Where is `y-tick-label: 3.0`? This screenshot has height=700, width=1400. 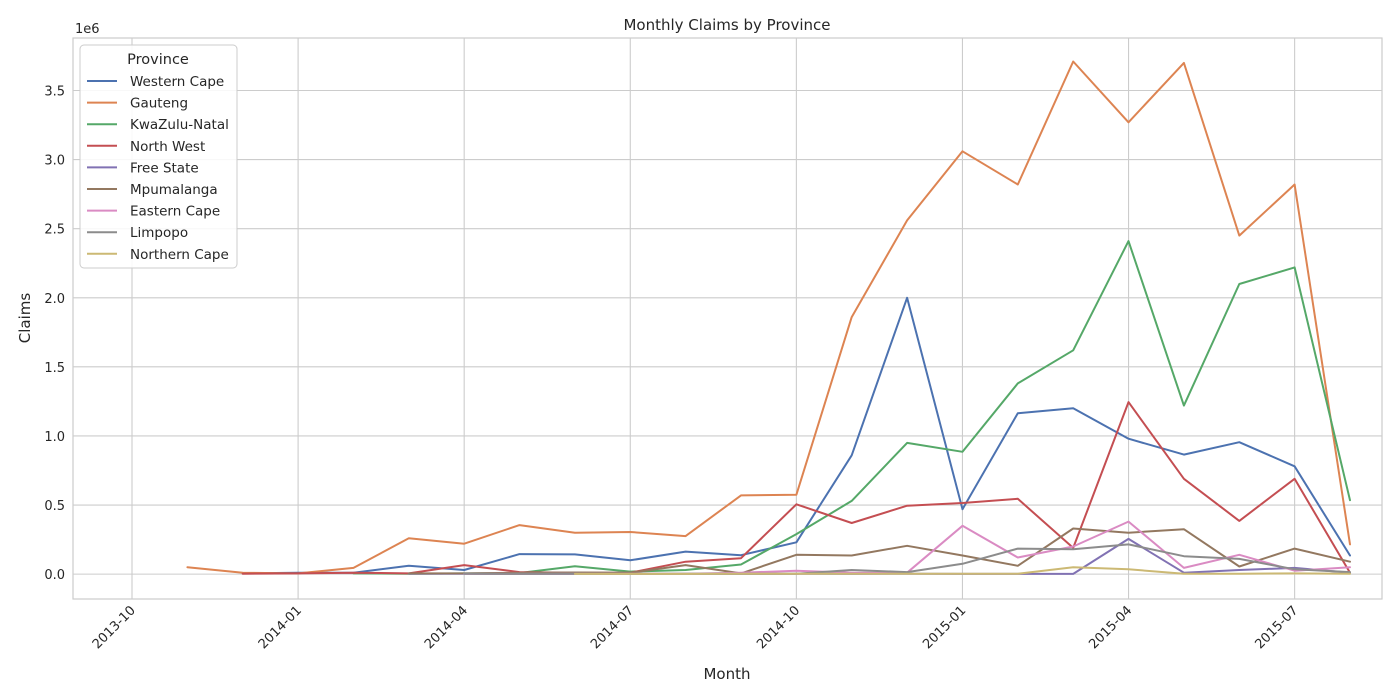 y-tick-label: 3.0 is located at coordinates (54, 161).